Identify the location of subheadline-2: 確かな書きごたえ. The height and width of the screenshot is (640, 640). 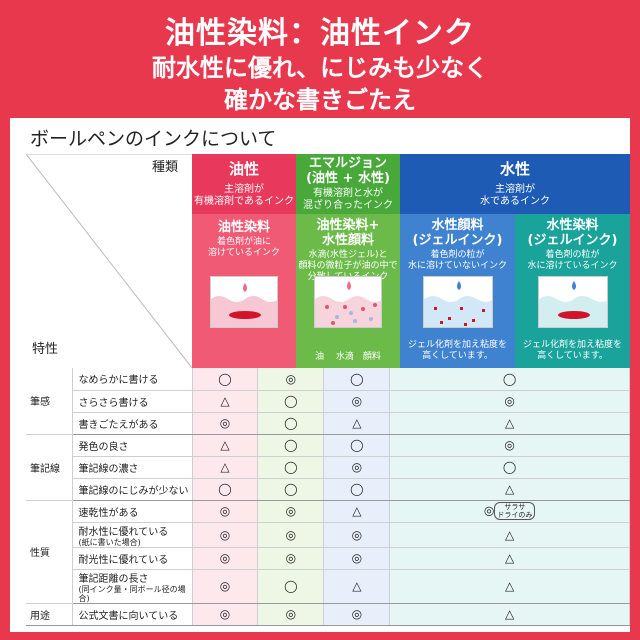
(320, 100).